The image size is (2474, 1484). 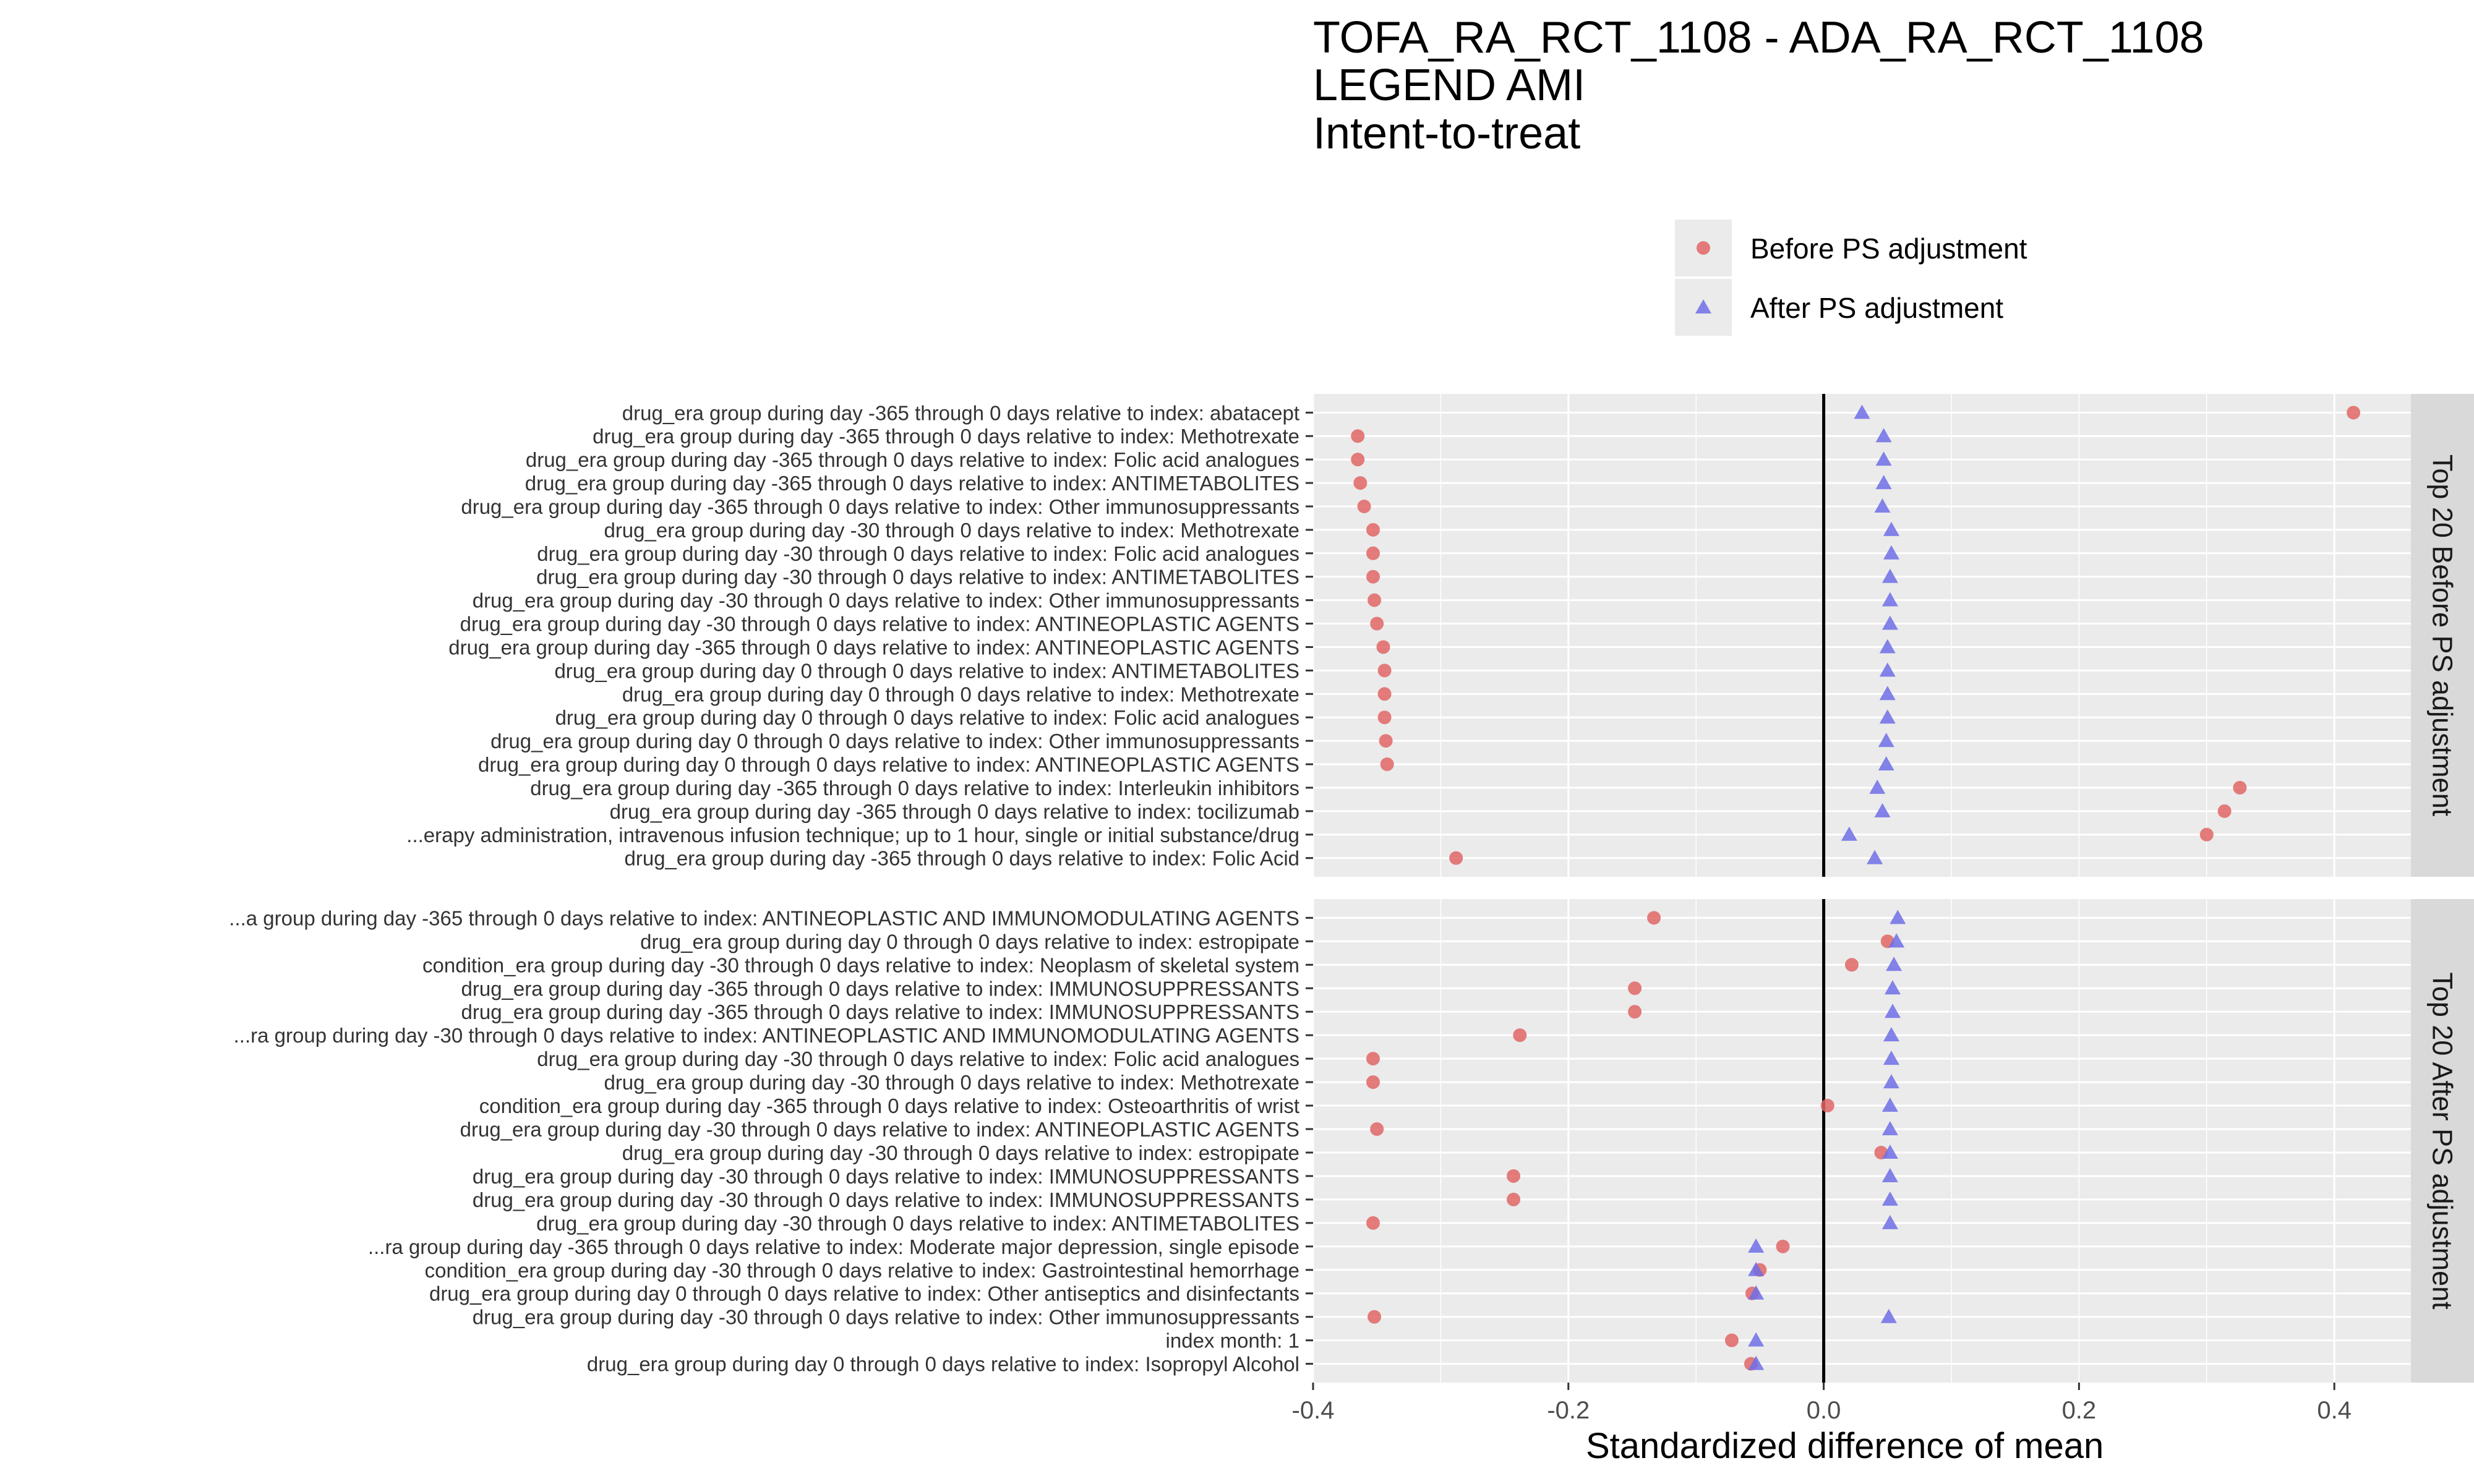 What do you see at coordinates (2334, 1410) in the screenshot?
I see `x-tick-label: 0.4` at bounding box center [2334, 1410].